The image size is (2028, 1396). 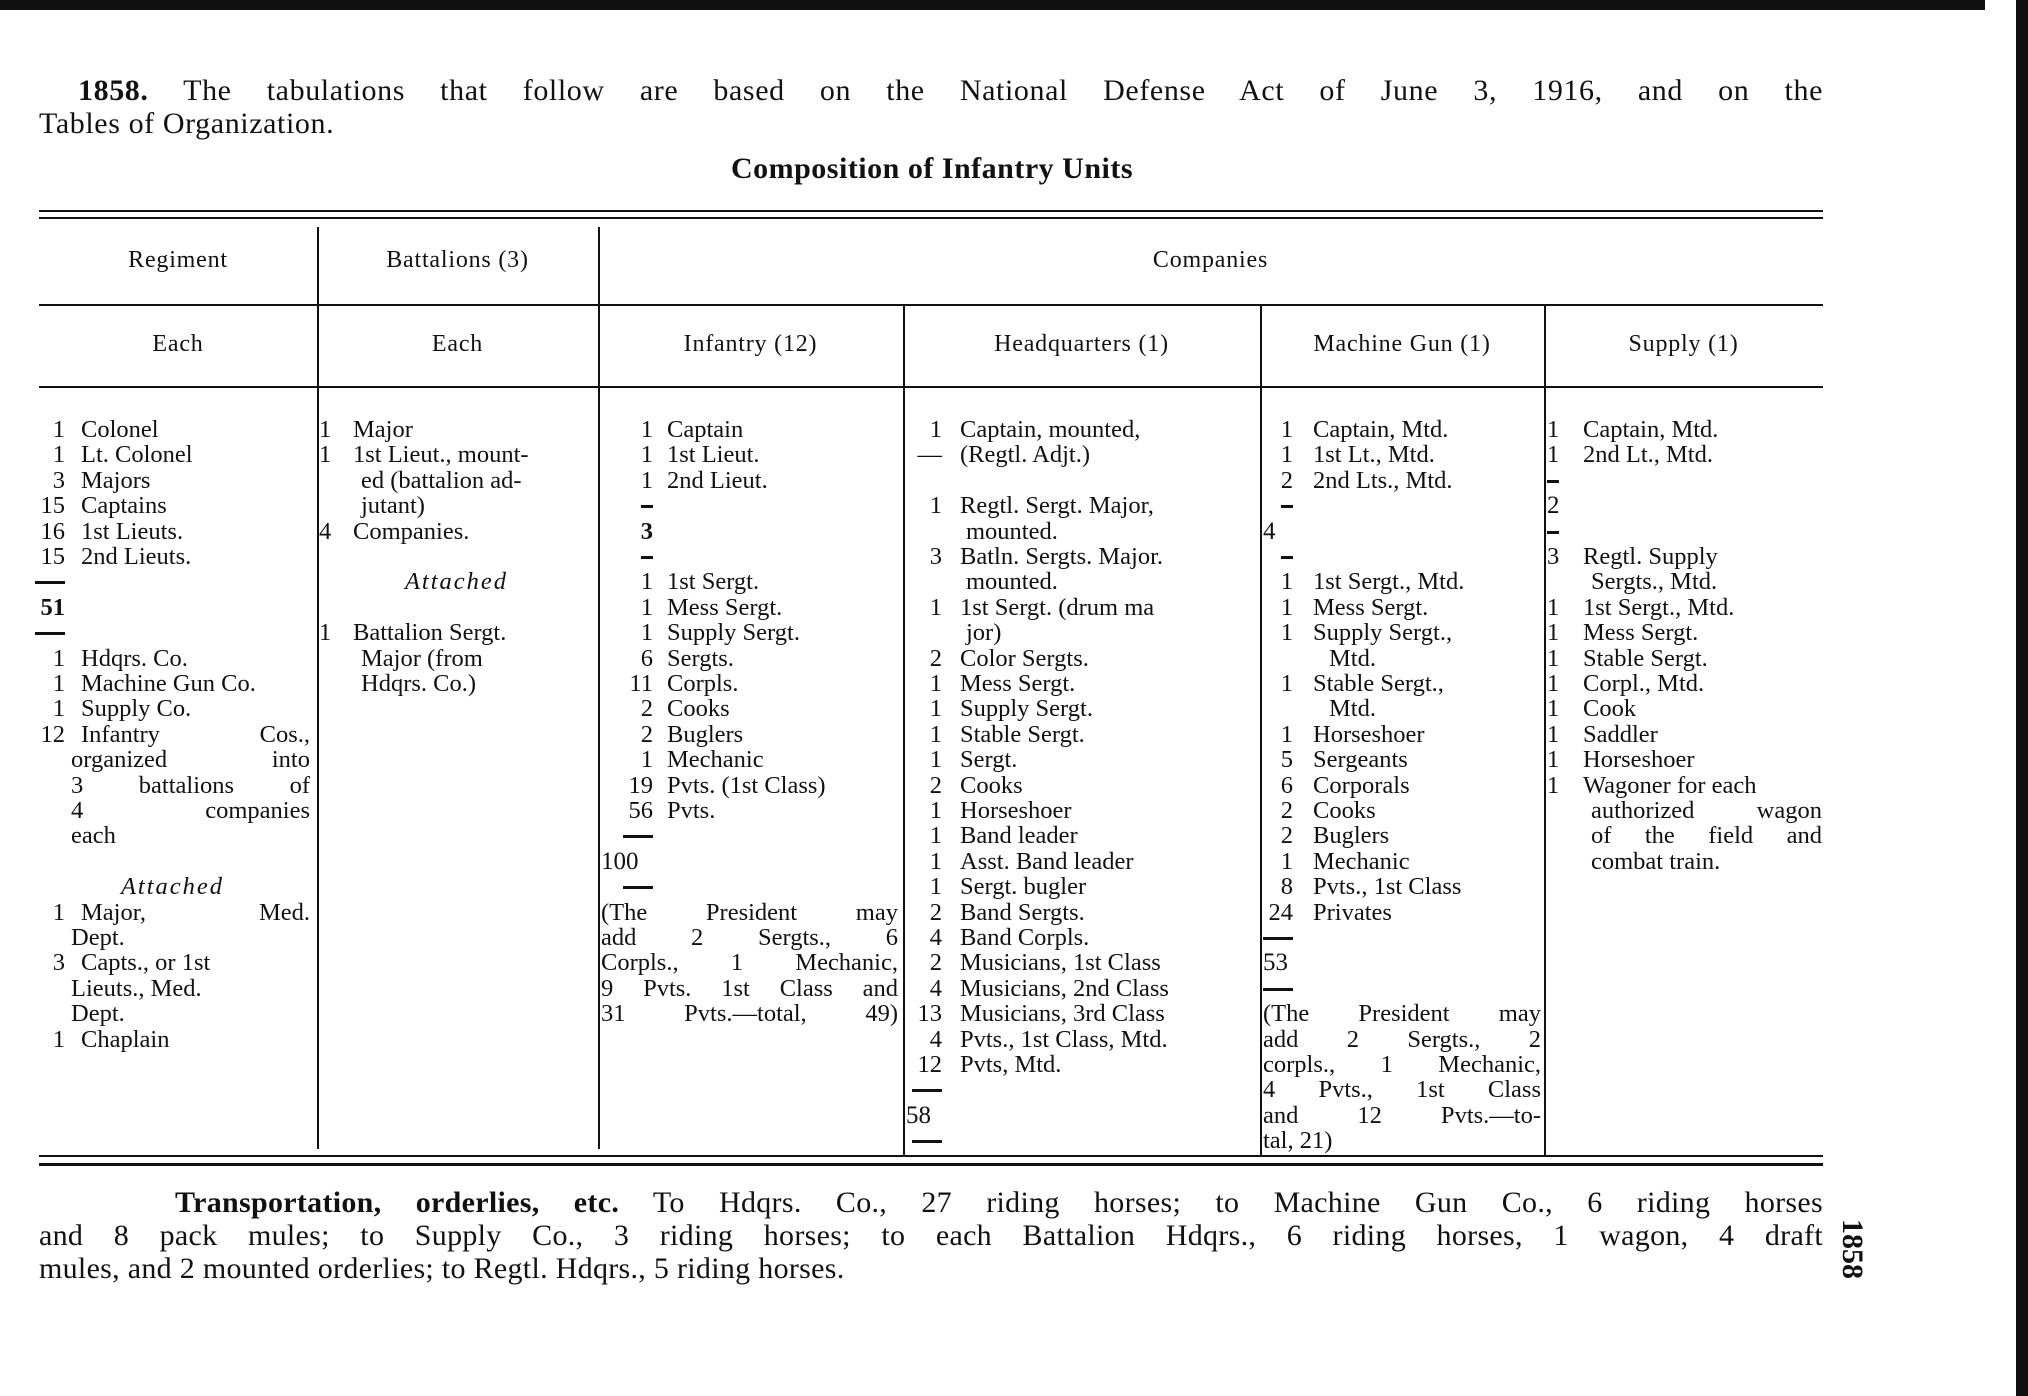 I want to click on rank-label: Pvts., so click(x=691, y=810).